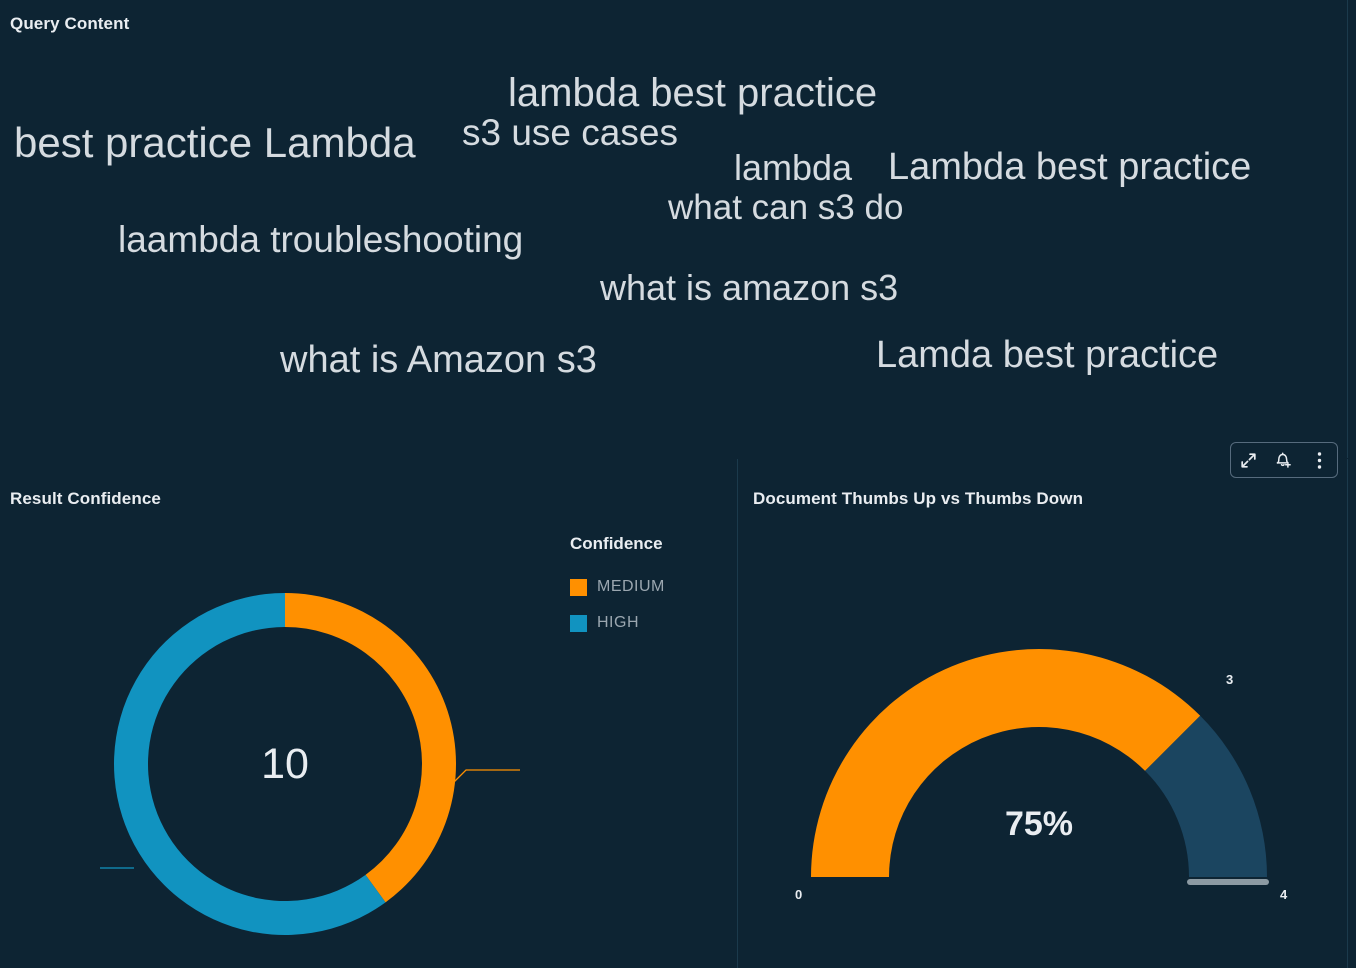 The height and width of the screenshot is (968, 1356). What do you see at coordinates (1206, 796) in the screenshot?
I see `gauge-track-arc` at bounding box center [1206, 796].